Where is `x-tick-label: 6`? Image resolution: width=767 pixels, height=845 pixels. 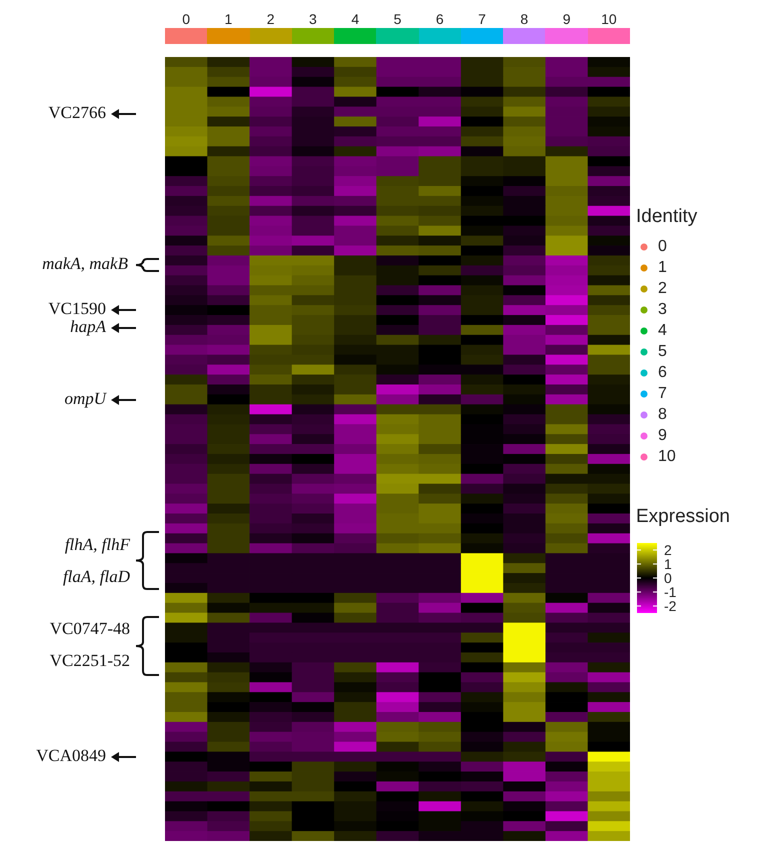
x-tick-label: 6 is located at coordinates (440, 19).